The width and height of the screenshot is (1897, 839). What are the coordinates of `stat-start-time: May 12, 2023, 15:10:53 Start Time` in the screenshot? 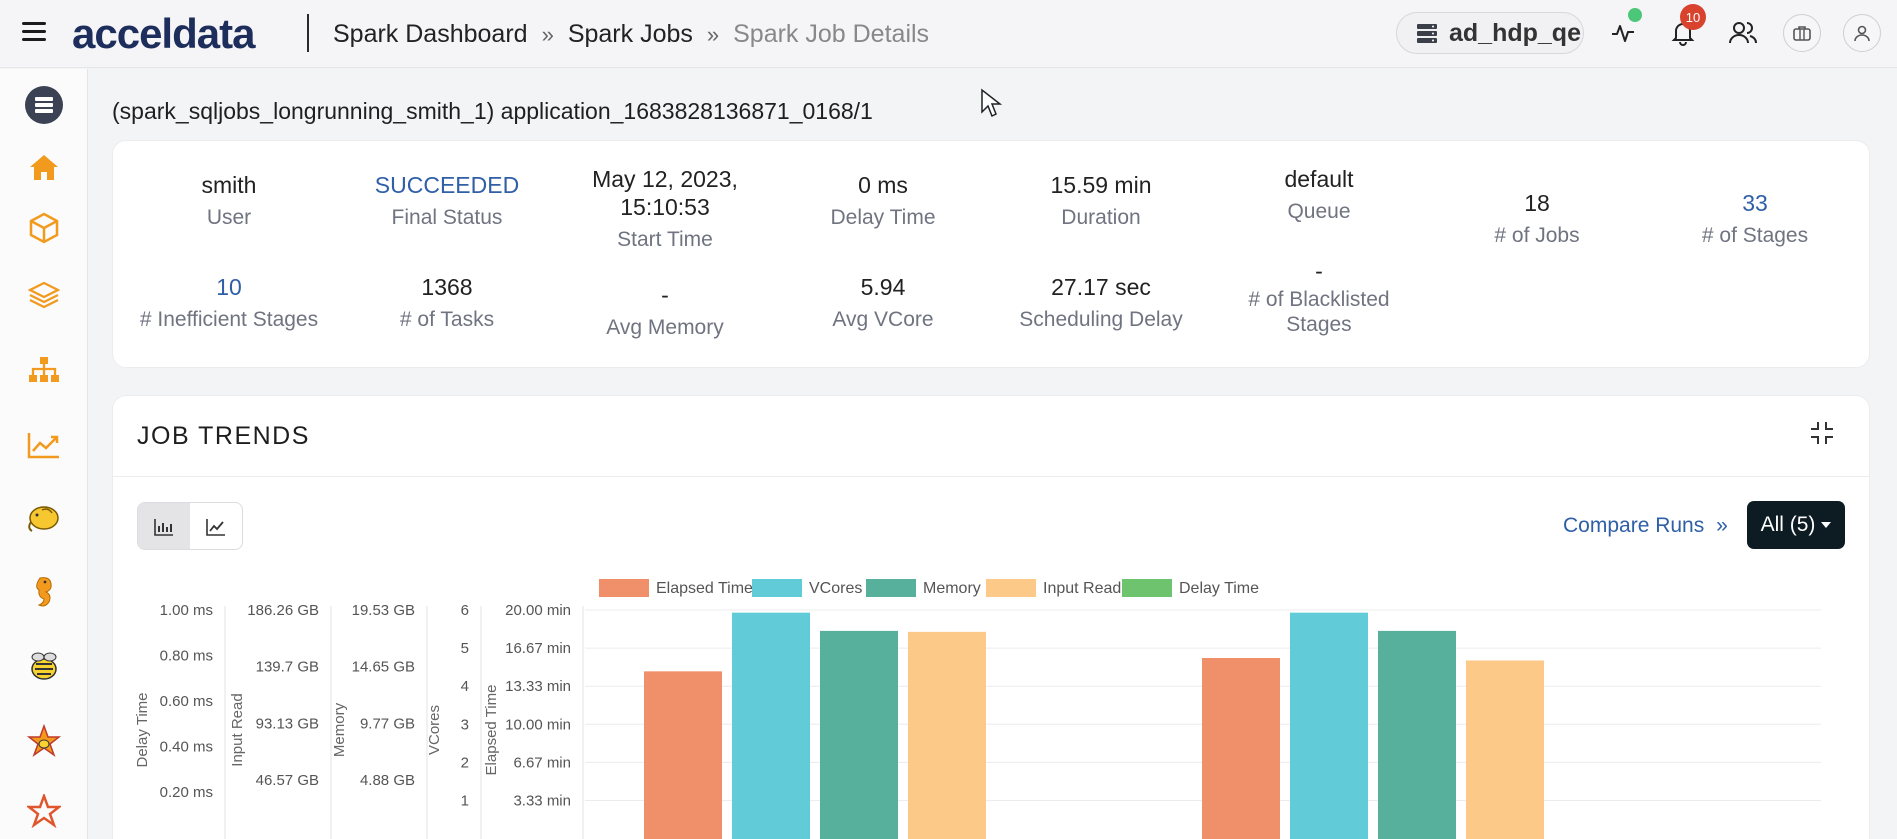 It's located at (665, 208).